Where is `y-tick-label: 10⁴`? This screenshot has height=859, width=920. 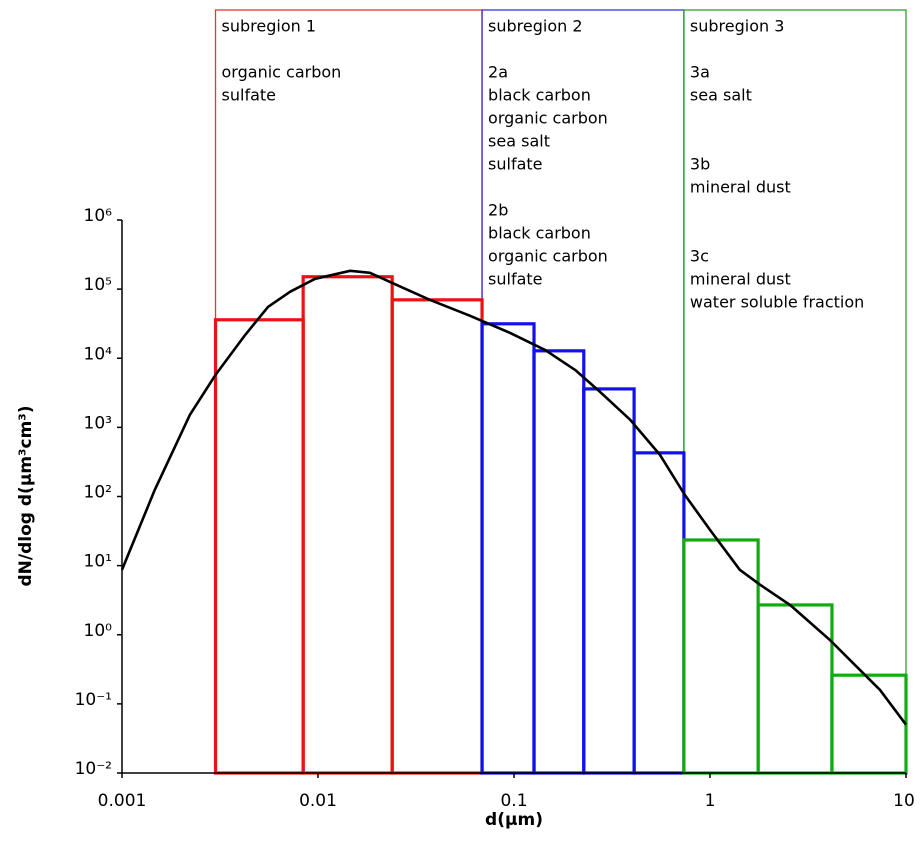 y-tick-label: 10⁴ is located at coordinates (98, 354).